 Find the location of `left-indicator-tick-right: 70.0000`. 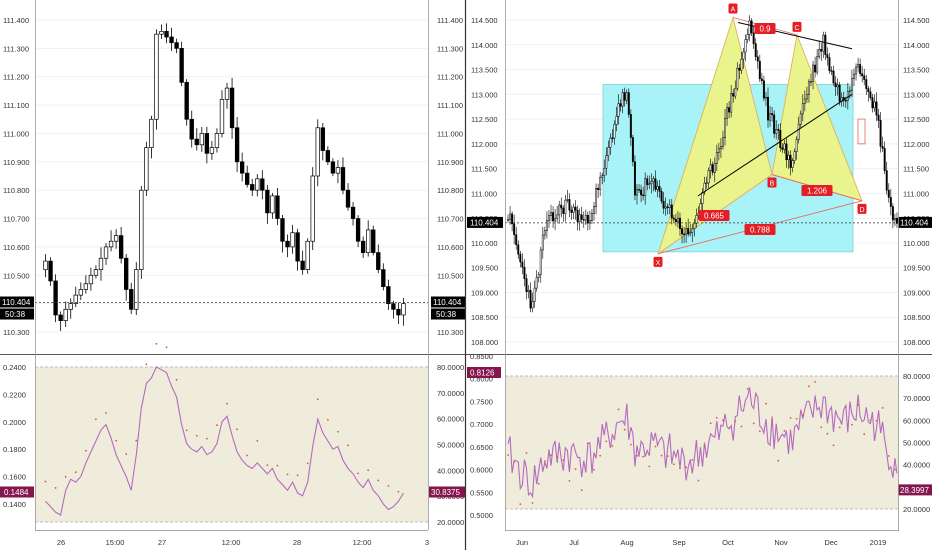

left-indicator-tick-right: 70.0000 is located at coordinates (450, 393).